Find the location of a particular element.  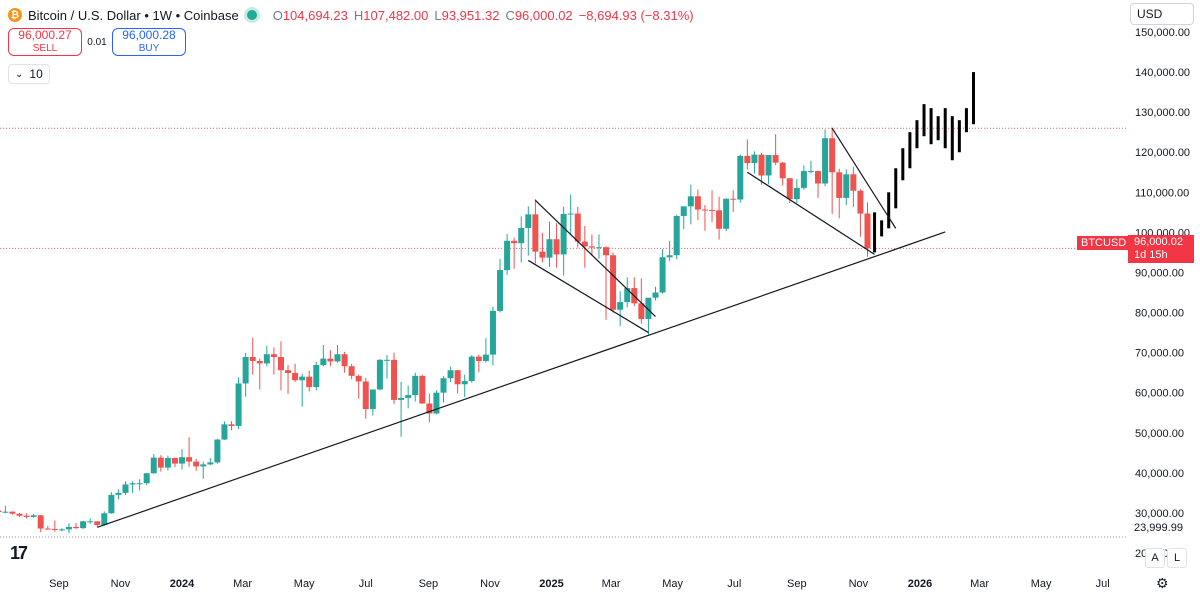

buy-button: 96,000.28 BUY is located at coordinates (149, 42).